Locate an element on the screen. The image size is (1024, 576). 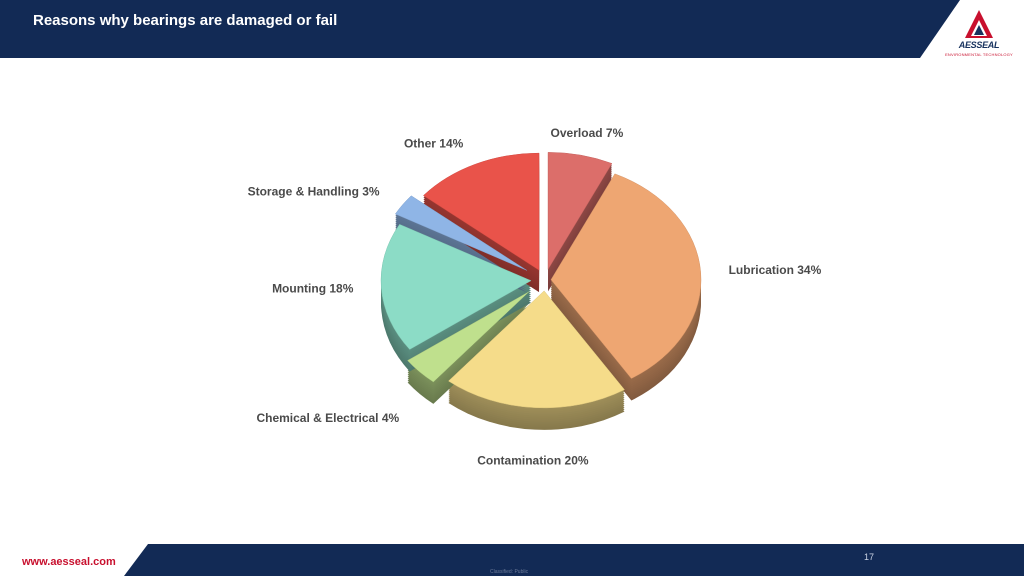
pie-slice-other is located at coordinates (481, 211).